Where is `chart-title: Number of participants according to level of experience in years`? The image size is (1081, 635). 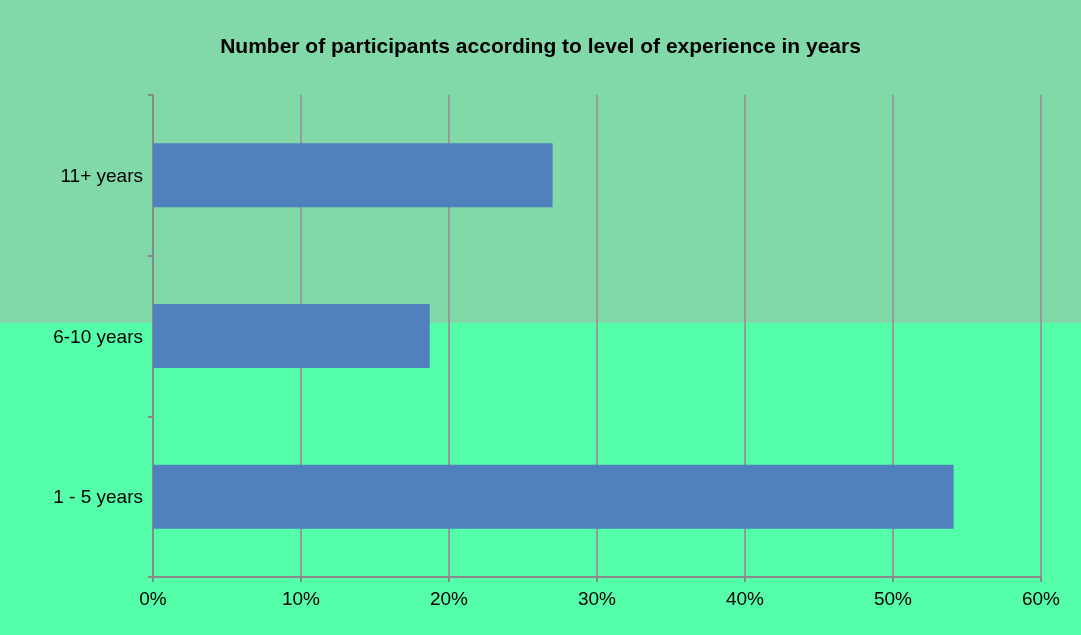 chart-title: Number of participants according to level of experience in years is located at coordinates (540, 45).